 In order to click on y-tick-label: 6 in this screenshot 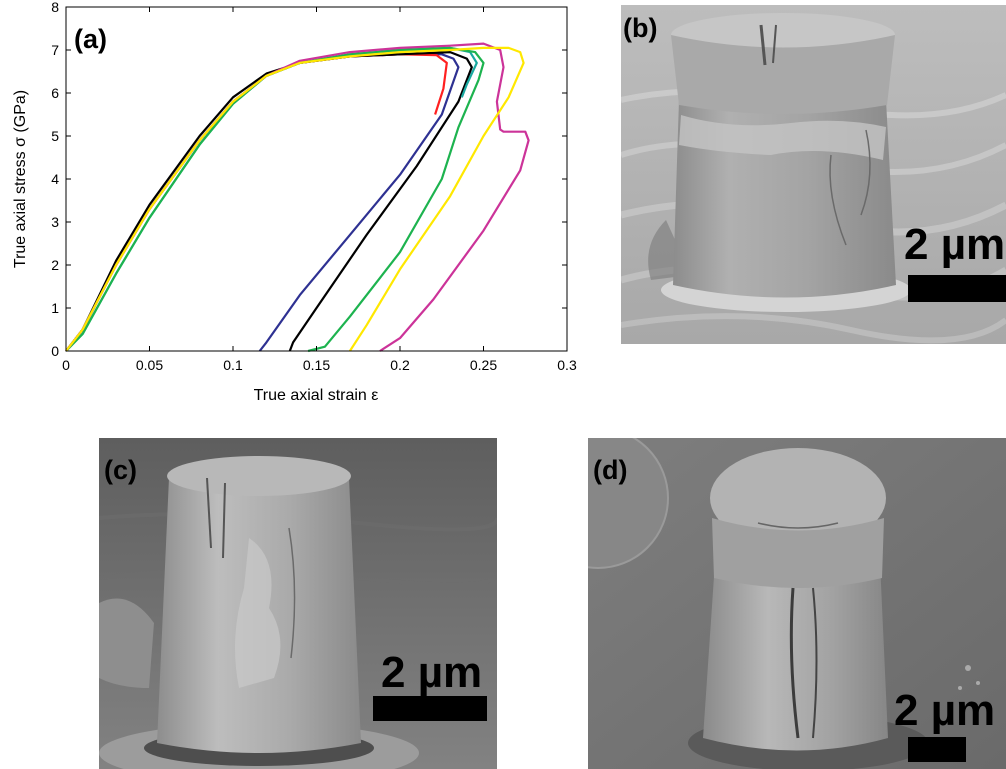, I will do `click(55, 93)`.